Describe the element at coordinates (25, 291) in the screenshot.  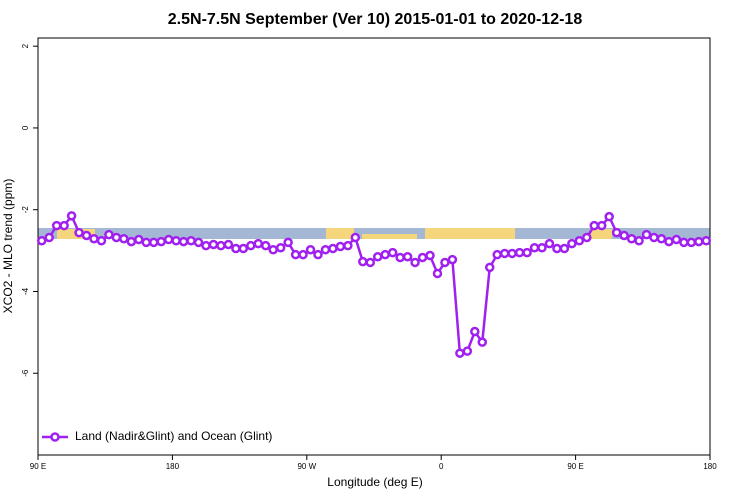
I see `y-tick-label: -4` at that location.